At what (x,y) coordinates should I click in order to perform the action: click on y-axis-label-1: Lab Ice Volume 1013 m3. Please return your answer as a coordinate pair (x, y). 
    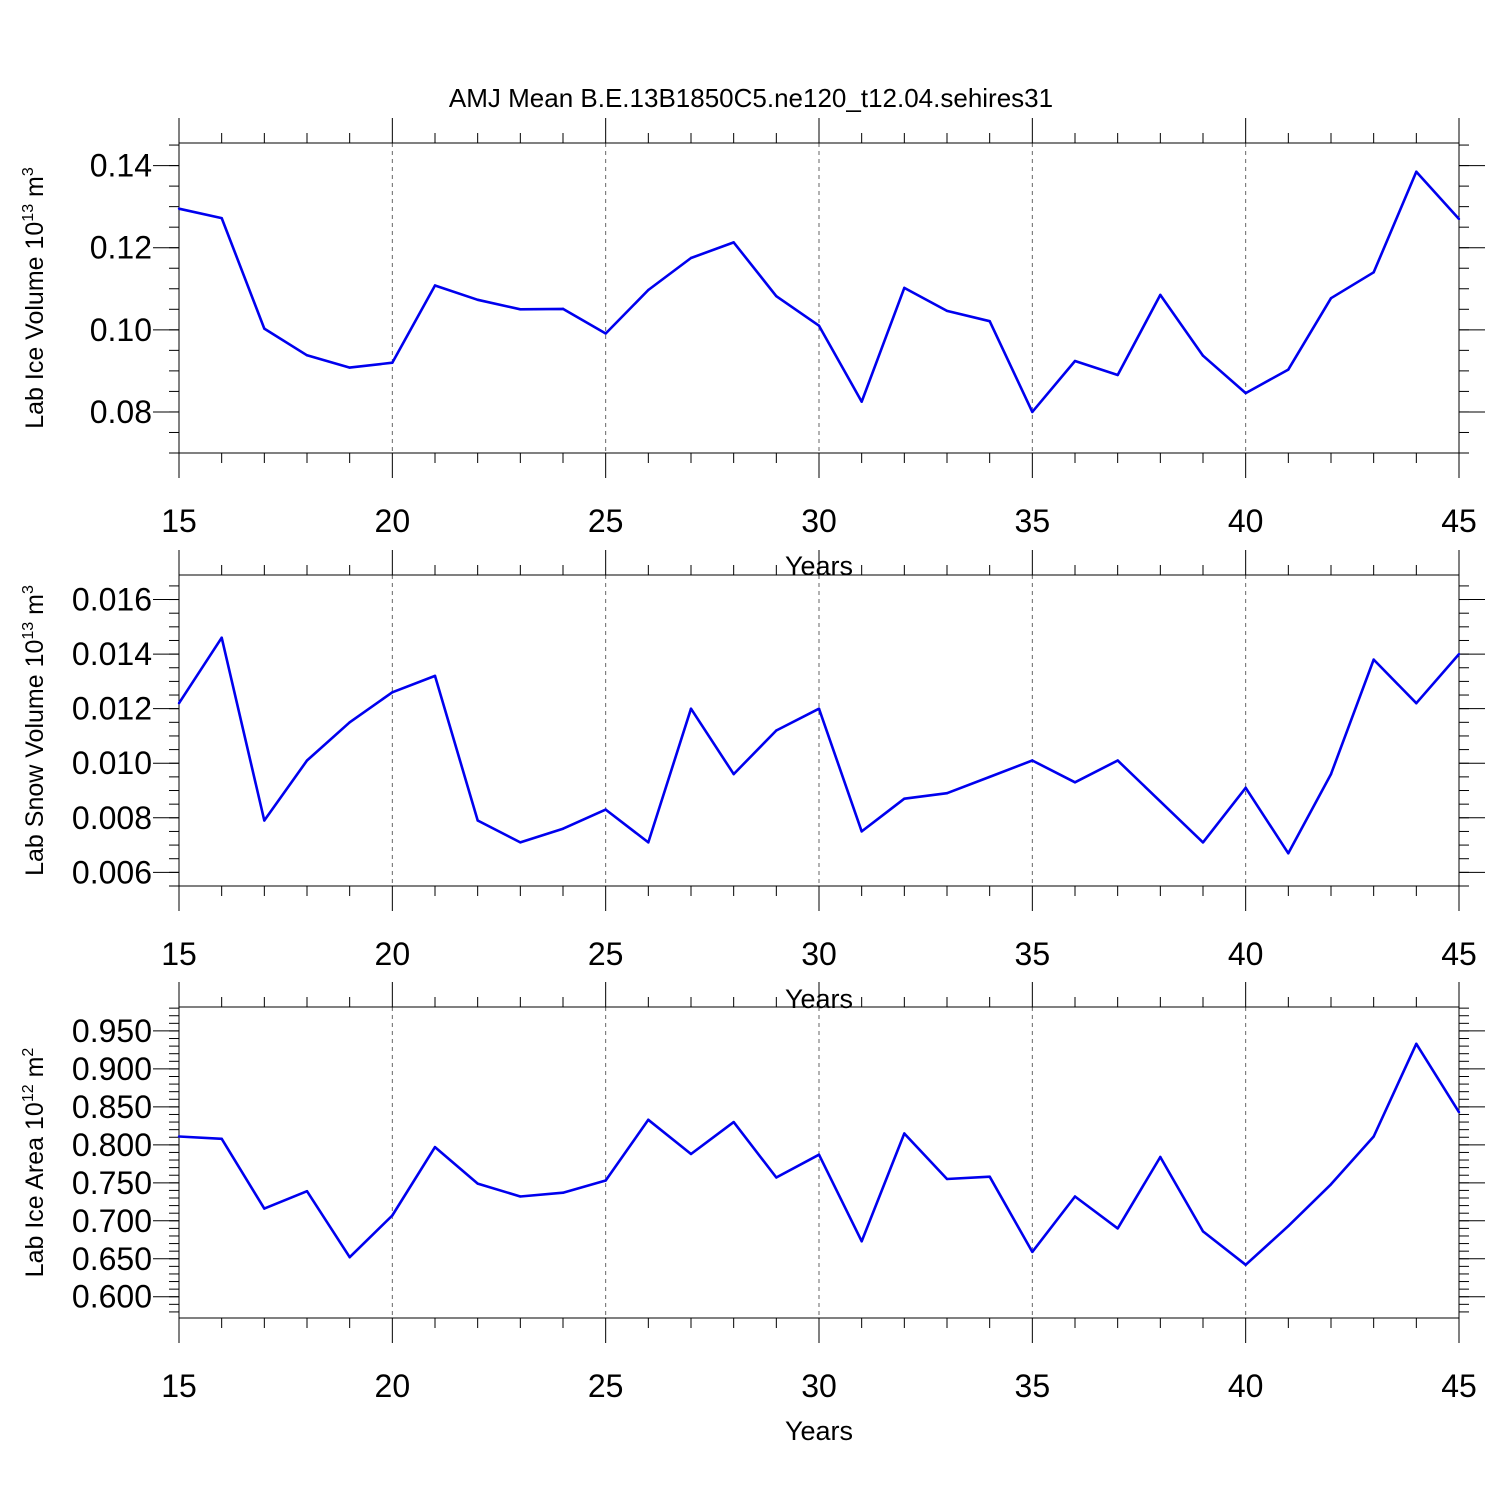
    Looking at the image, I should click on (34, 298).